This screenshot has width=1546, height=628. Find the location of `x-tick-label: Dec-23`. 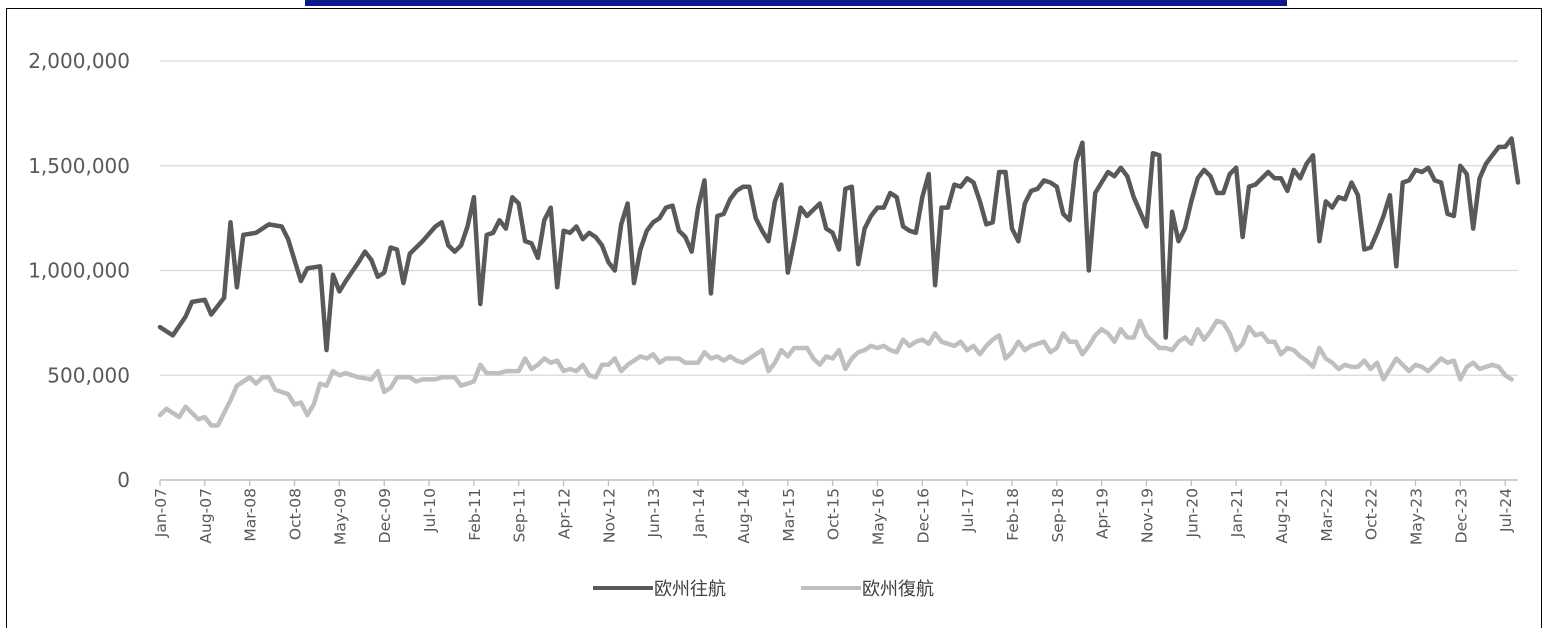

x-tick-label: Dec-23 is located at coordinates (1461, 515).